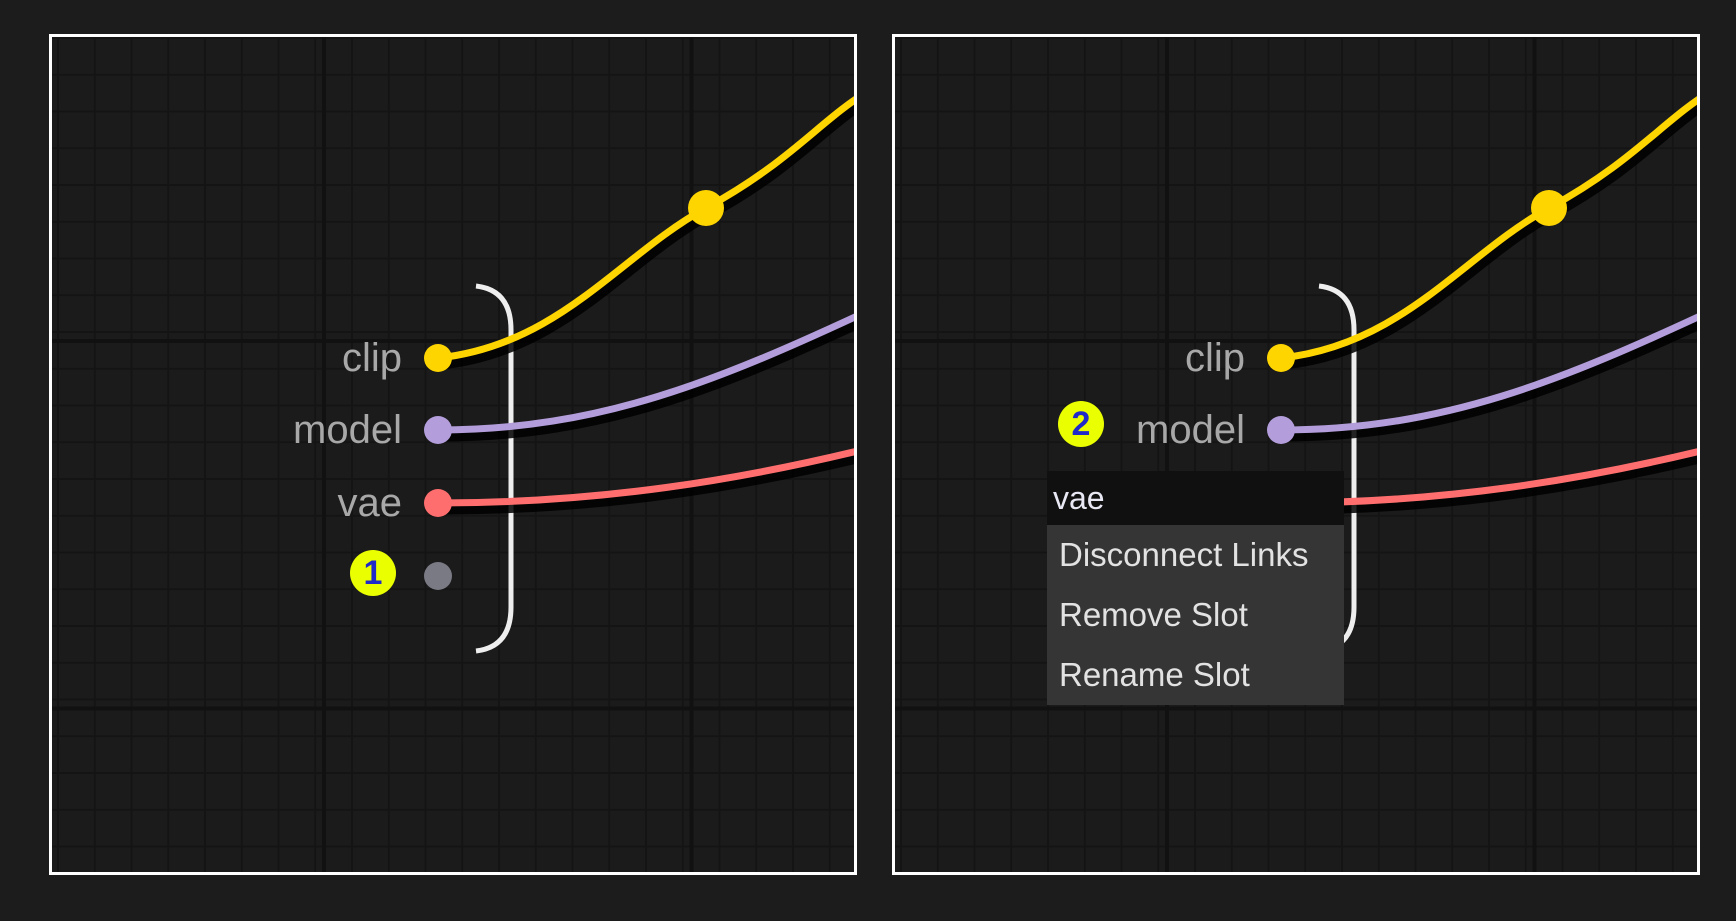 Image resolution: width=1736 pixels, height=921 pixels. Describe the element at coordinates (438, 576) in the screenshot. I see `slot-empty-dot` at that location.